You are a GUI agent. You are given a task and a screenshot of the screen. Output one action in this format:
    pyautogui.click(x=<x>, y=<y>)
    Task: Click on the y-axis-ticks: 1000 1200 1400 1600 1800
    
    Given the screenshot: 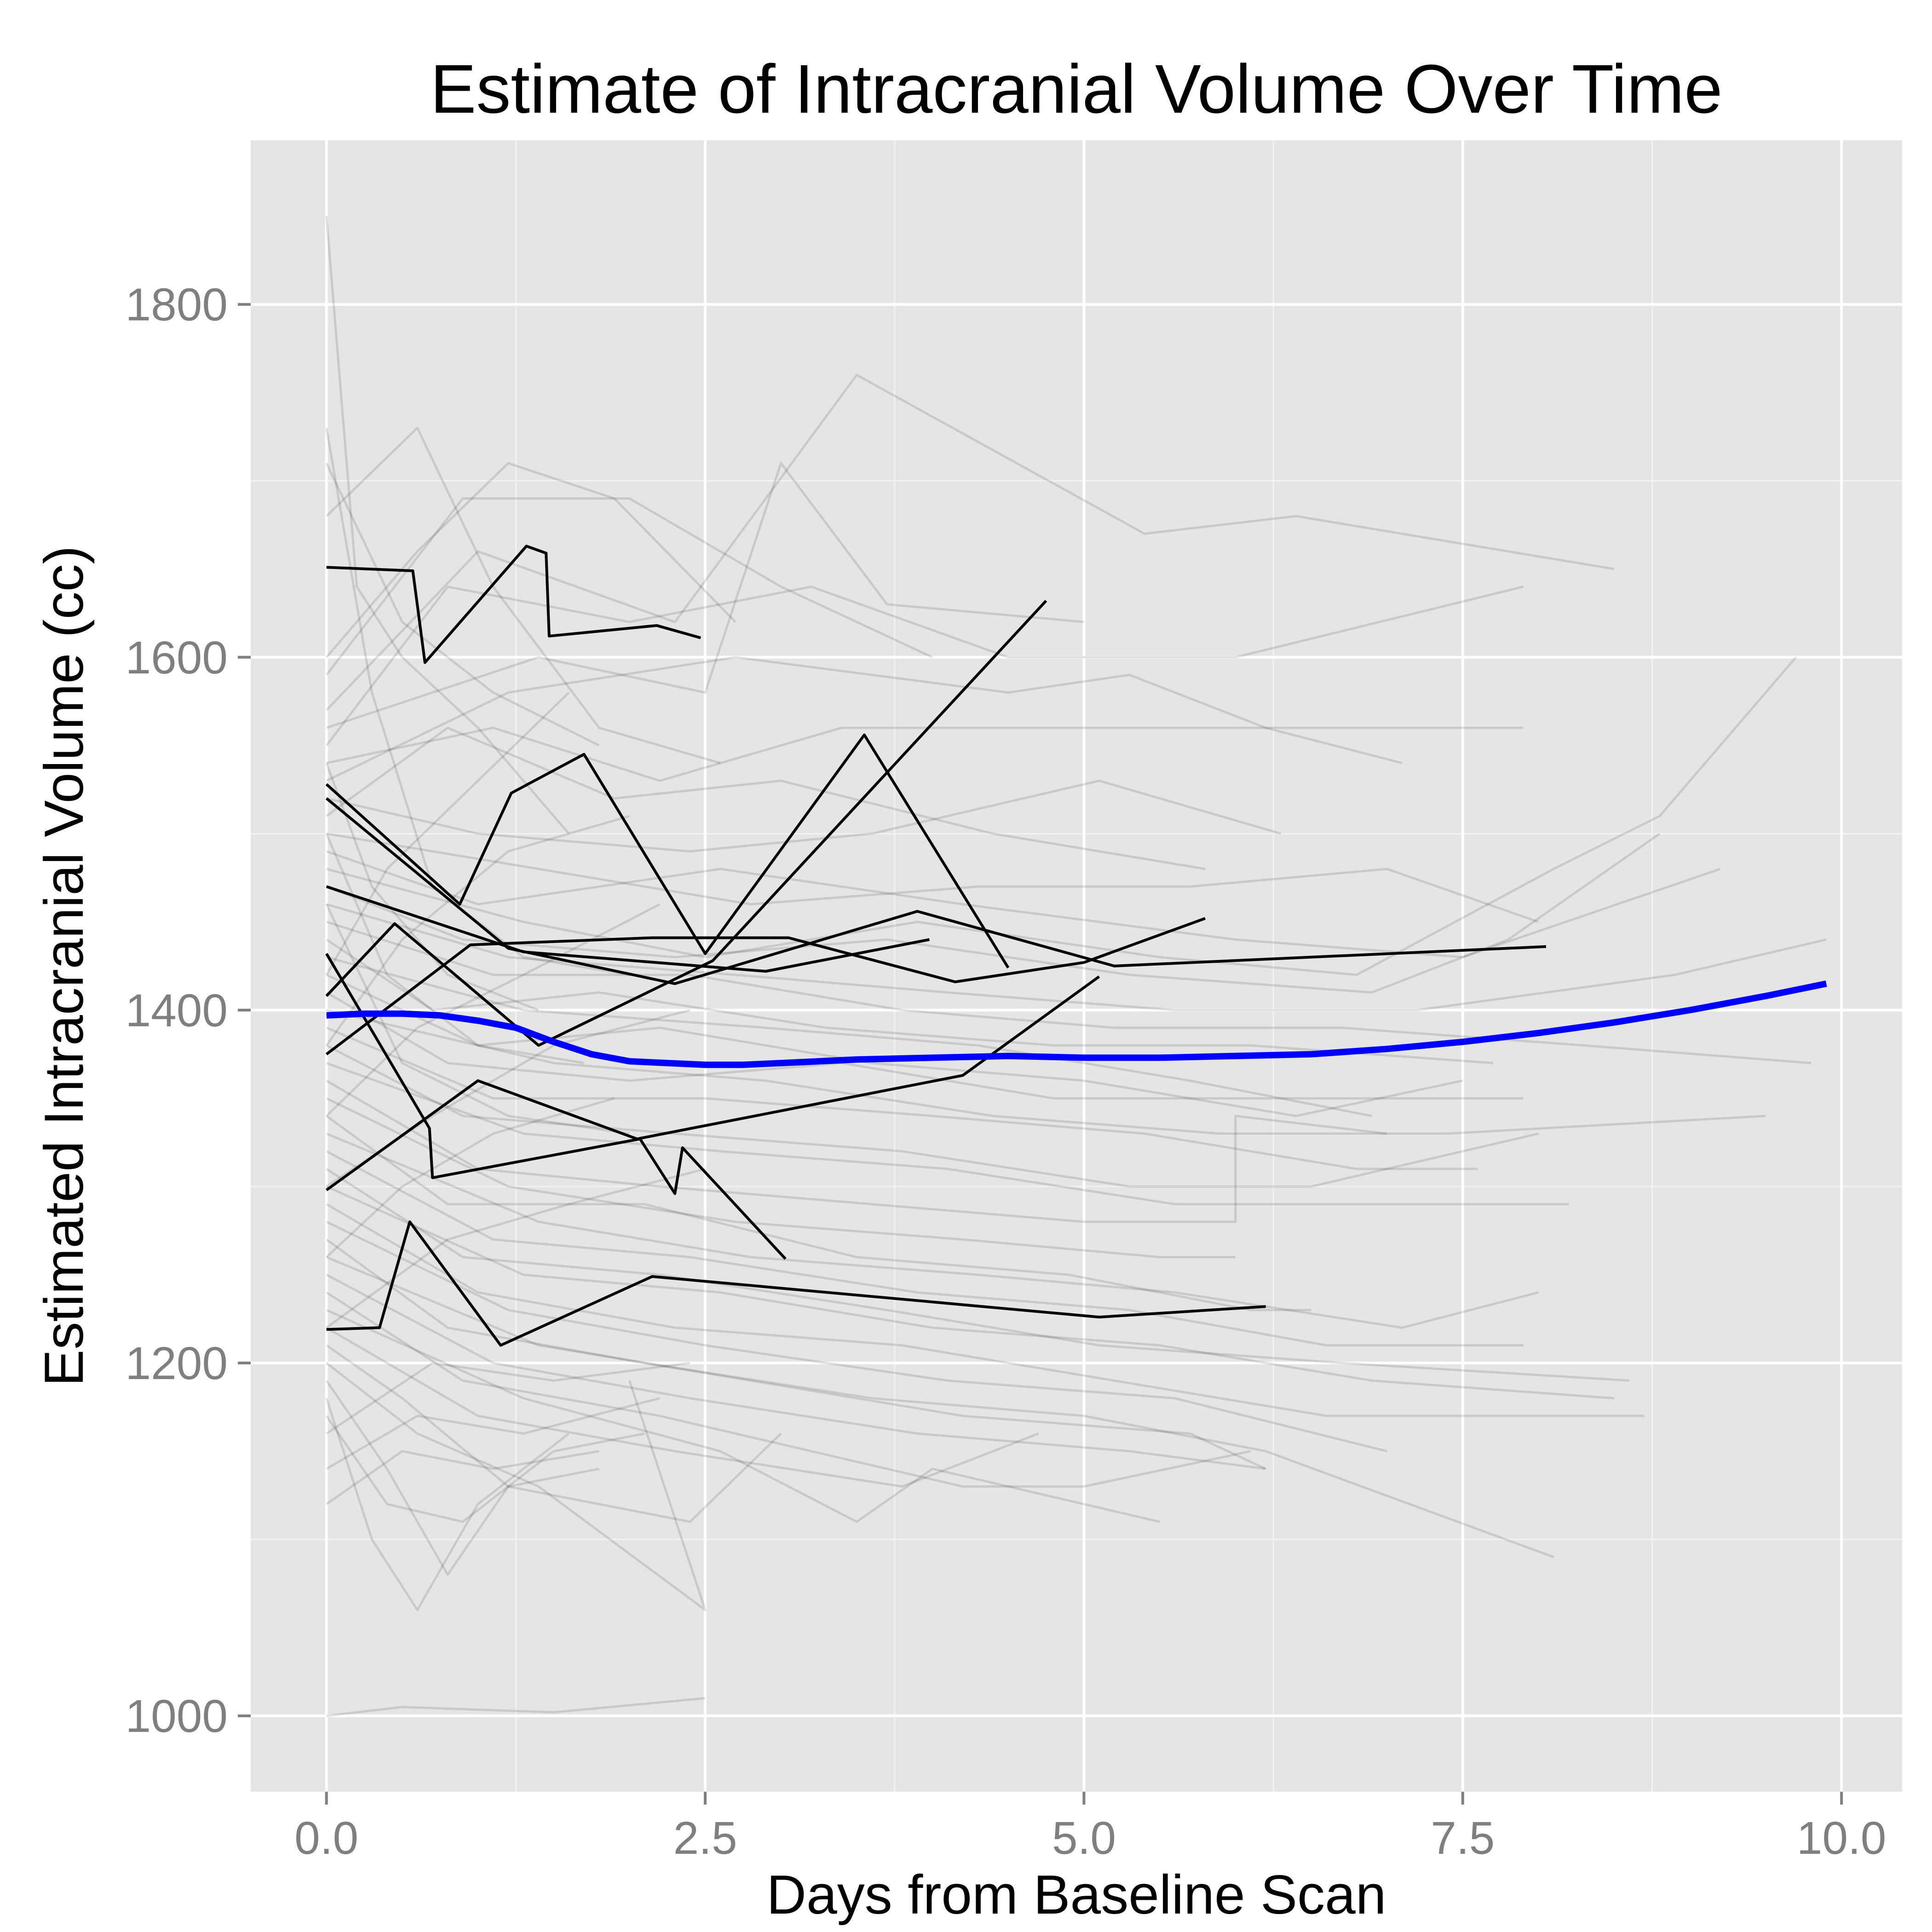 What is the action you would take?
    pyautogui.click(x=188, y=1010)
    